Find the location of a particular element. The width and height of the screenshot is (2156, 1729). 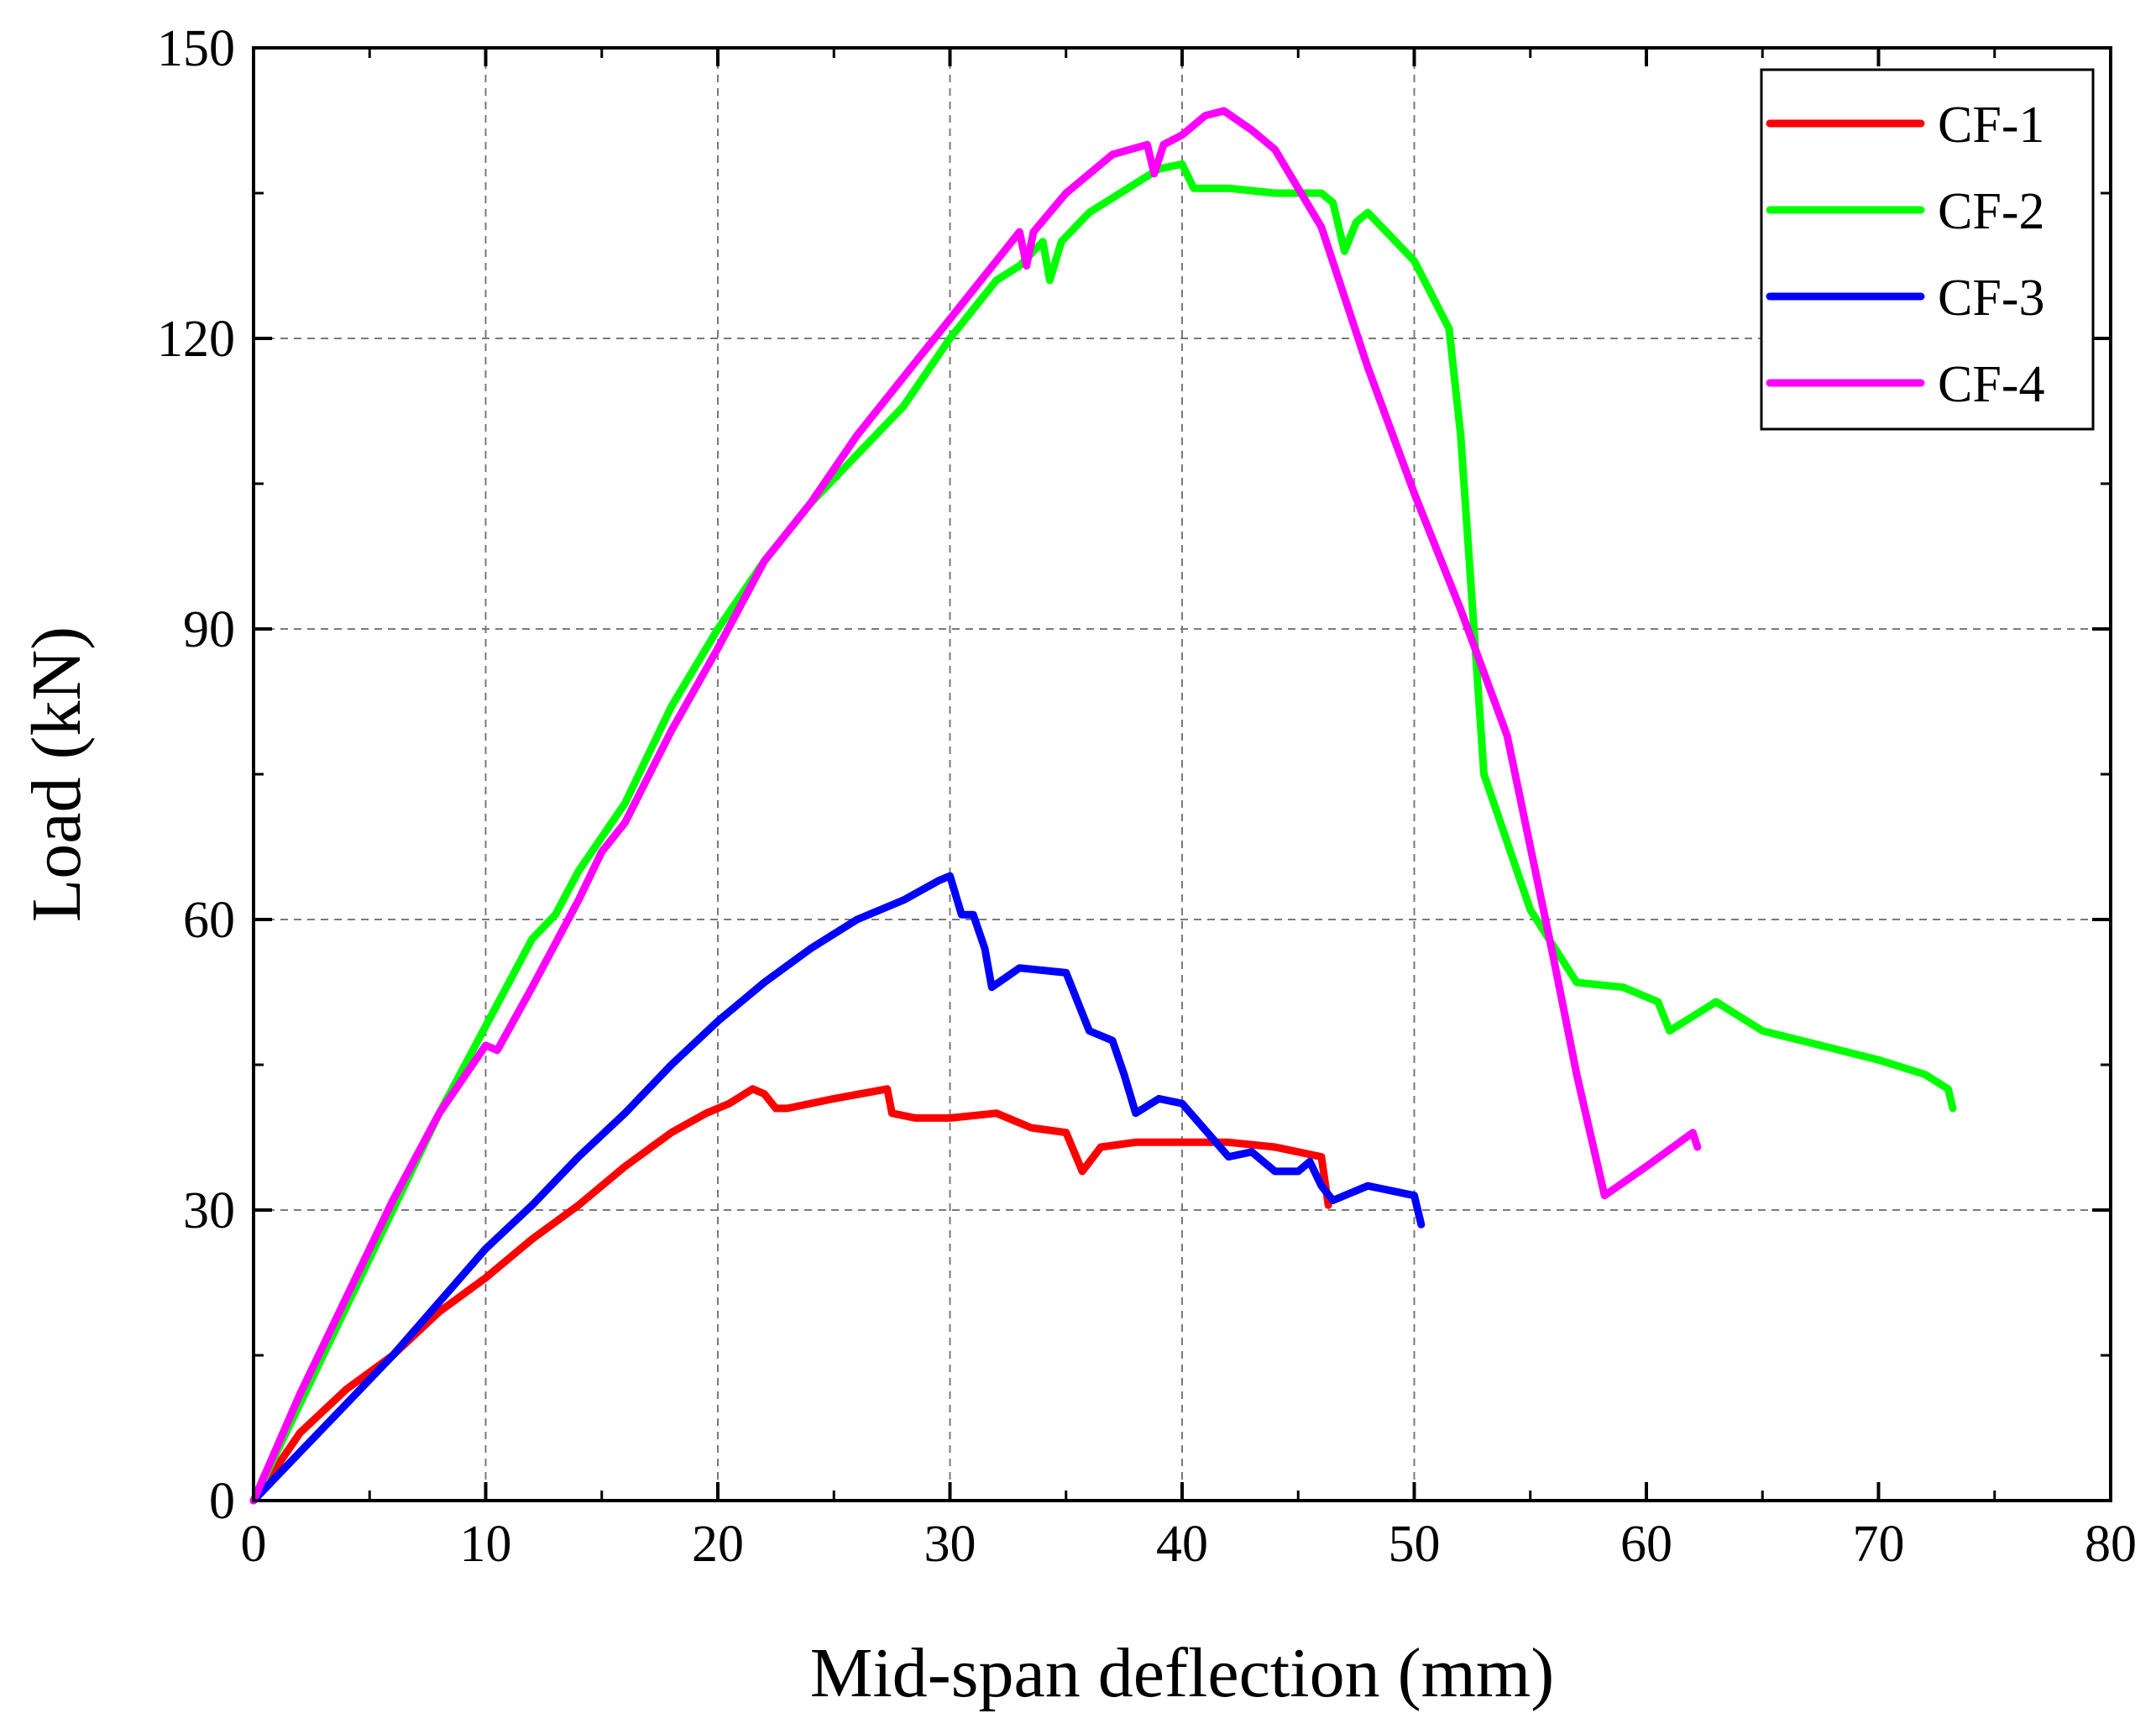

y-tick-label-90: 90 is located at coordinates (209, 629).